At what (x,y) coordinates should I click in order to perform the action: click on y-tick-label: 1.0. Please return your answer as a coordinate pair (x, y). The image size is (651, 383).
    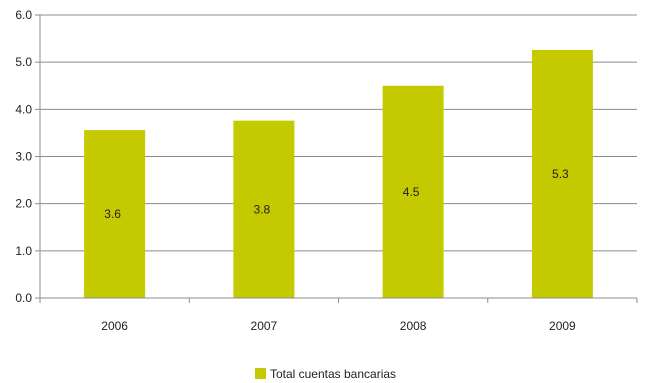
    Looking at the image, I should click on (23, 251).